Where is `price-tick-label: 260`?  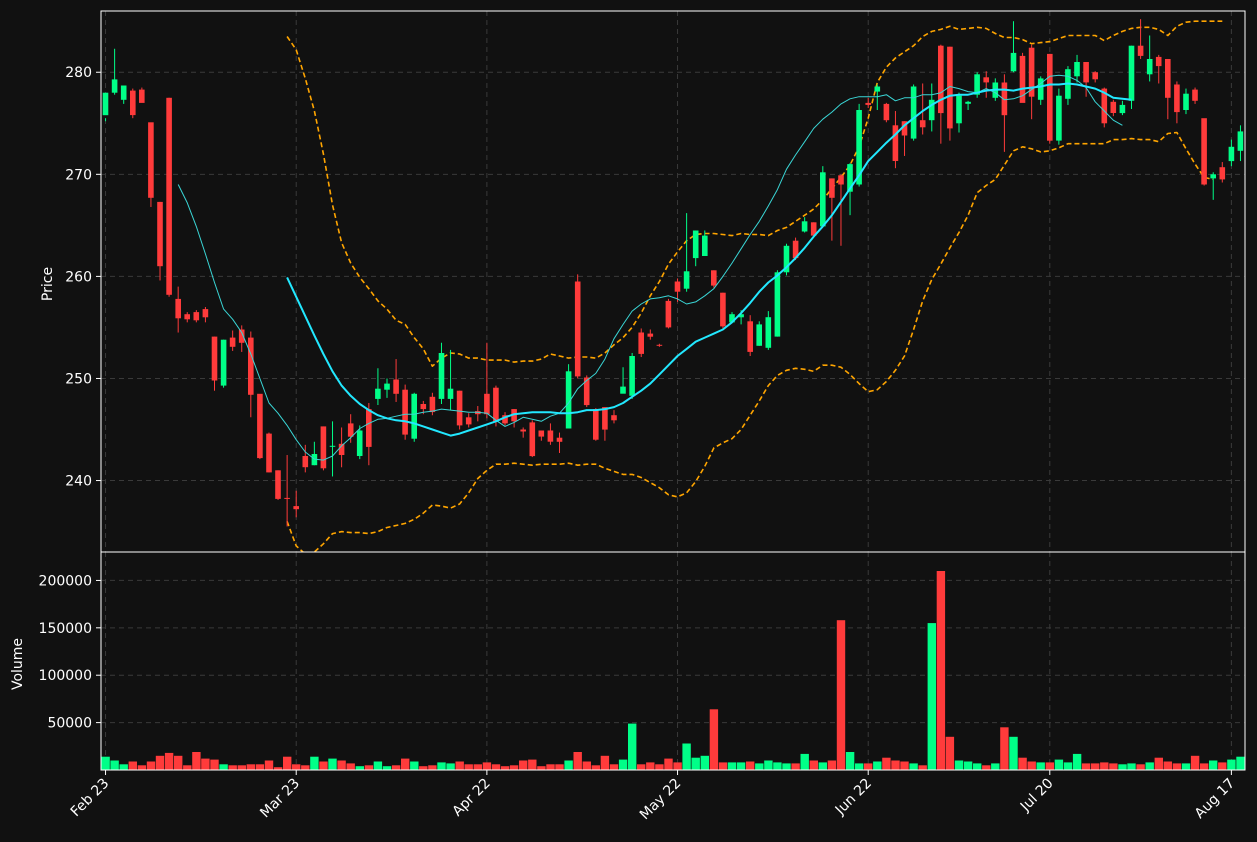
price-tick-label: 260 is located at coordinates (78, 277).